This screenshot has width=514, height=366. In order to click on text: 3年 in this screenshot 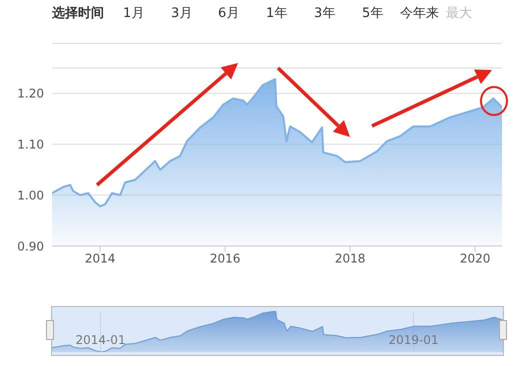, I will do `click(325, 13)`.